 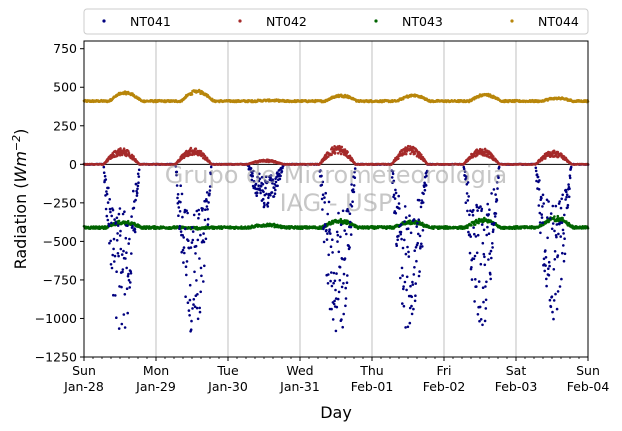 What do you see at coordinates (371, 370) in the screenshot?
I see `x-tick-label-day-4: Thu` at bounding box center [371, 370].